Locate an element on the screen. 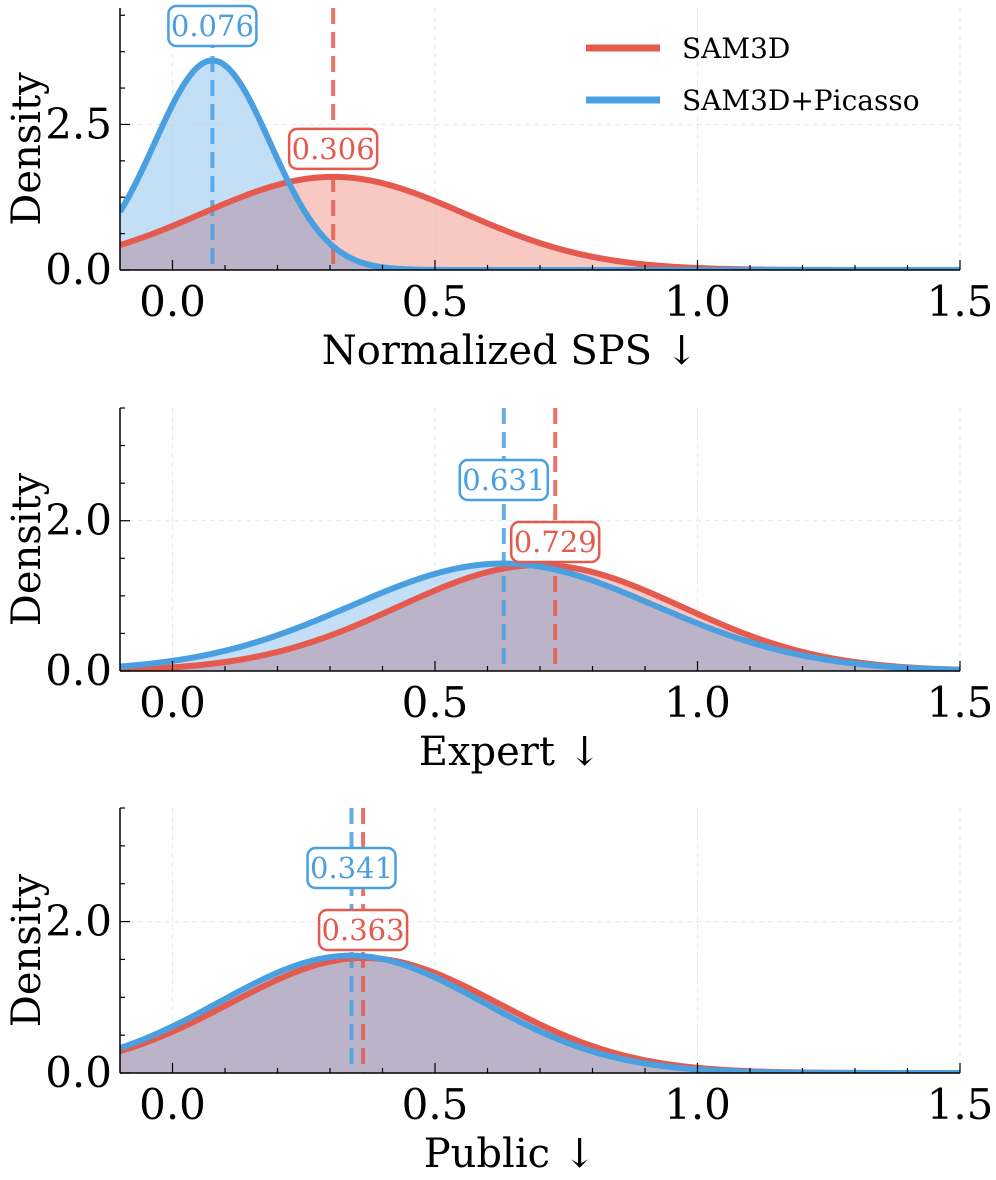 The height and width of the screenshot is (1180, 996). annotation-value: 0.631 is located at coordinates (503, 480).